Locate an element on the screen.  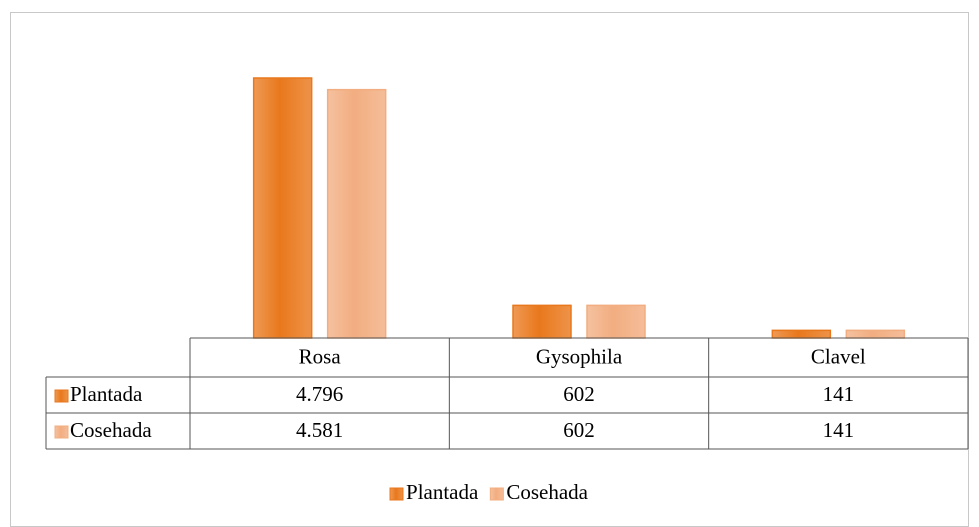
legend: Plantada Cosehada is located at coordinates (489, 492).